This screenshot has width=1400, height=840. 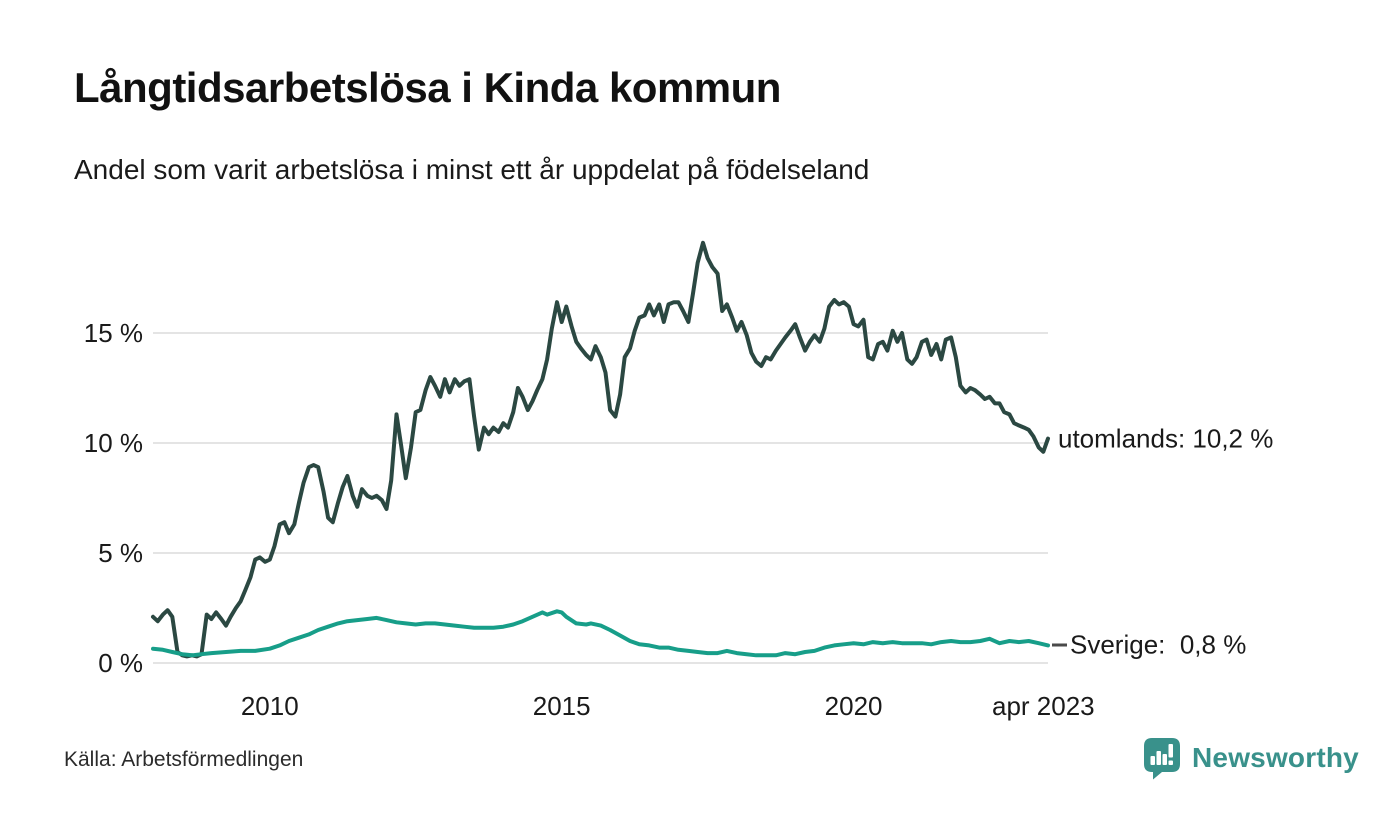 What do you see at coordinates (120, 553) in the screenshot?
I see `y-axis-tick-label: 5 %` at bounding box center [120, 553].